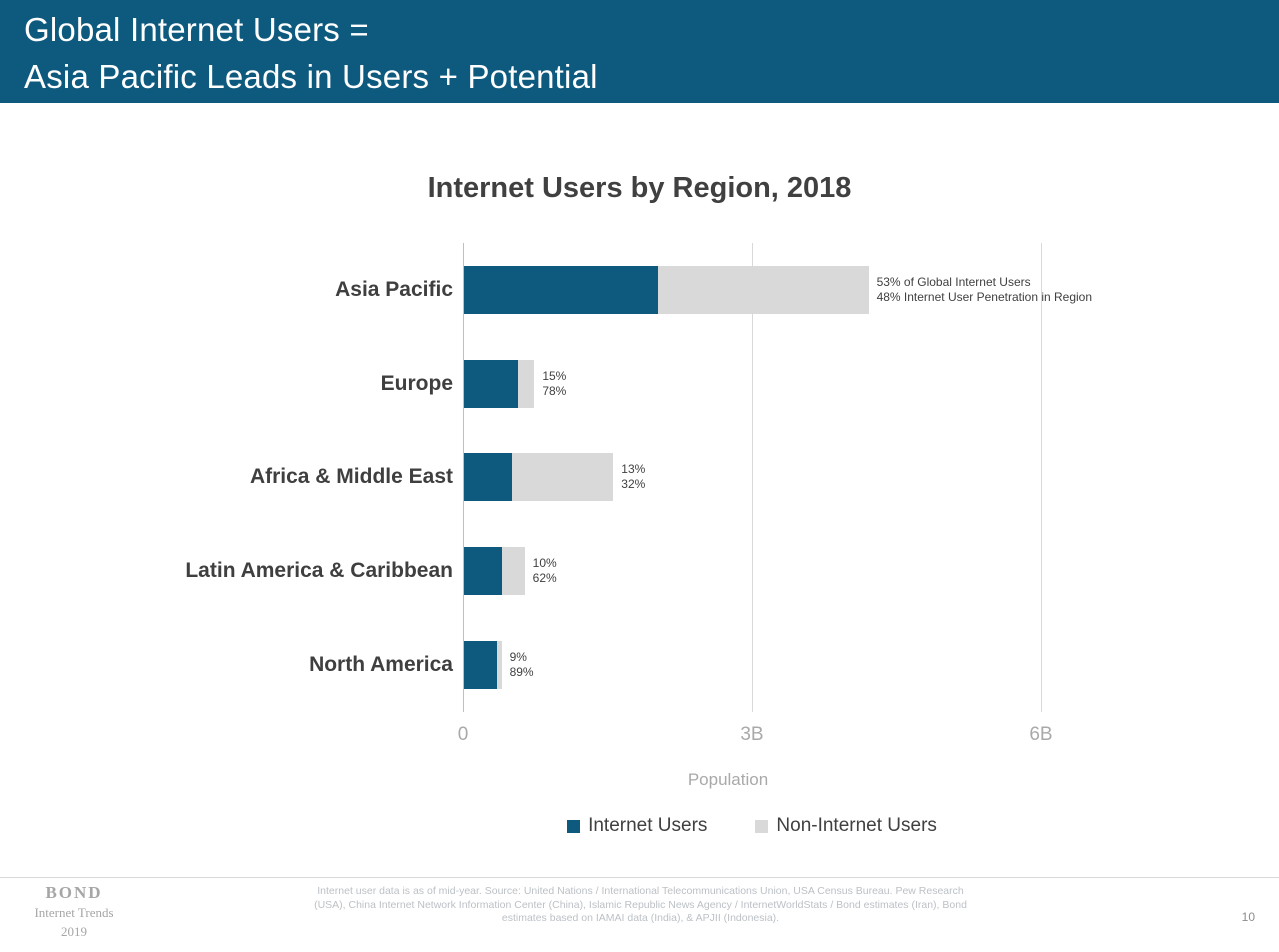 Image resolution: width=1279 pixels, height=952 pixels. What do you see at coordinates (416, 383) in the screenshot?
I see `category-label: Europe` at bounding box center [416, 383].